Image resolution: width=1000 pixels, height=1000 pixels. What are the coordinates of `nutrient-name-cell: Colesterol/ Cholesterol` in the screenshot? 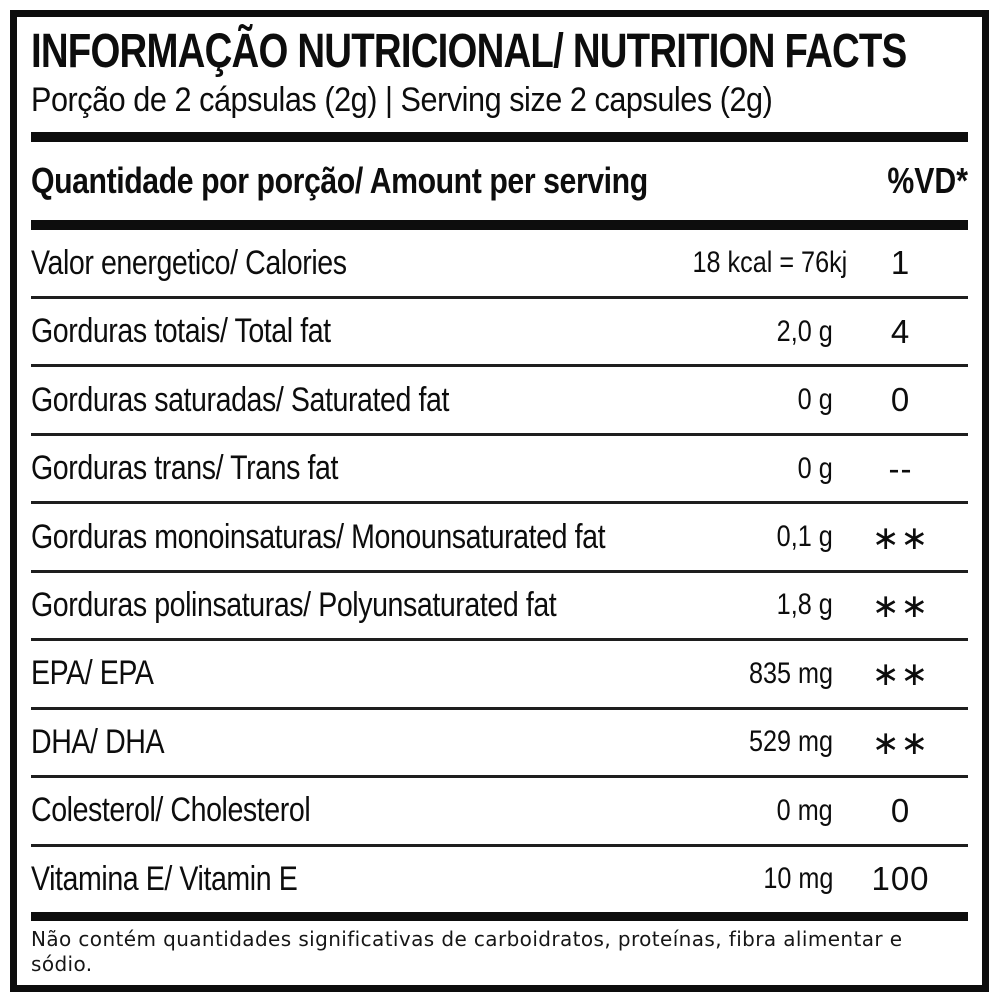 It's located at (347, 810).